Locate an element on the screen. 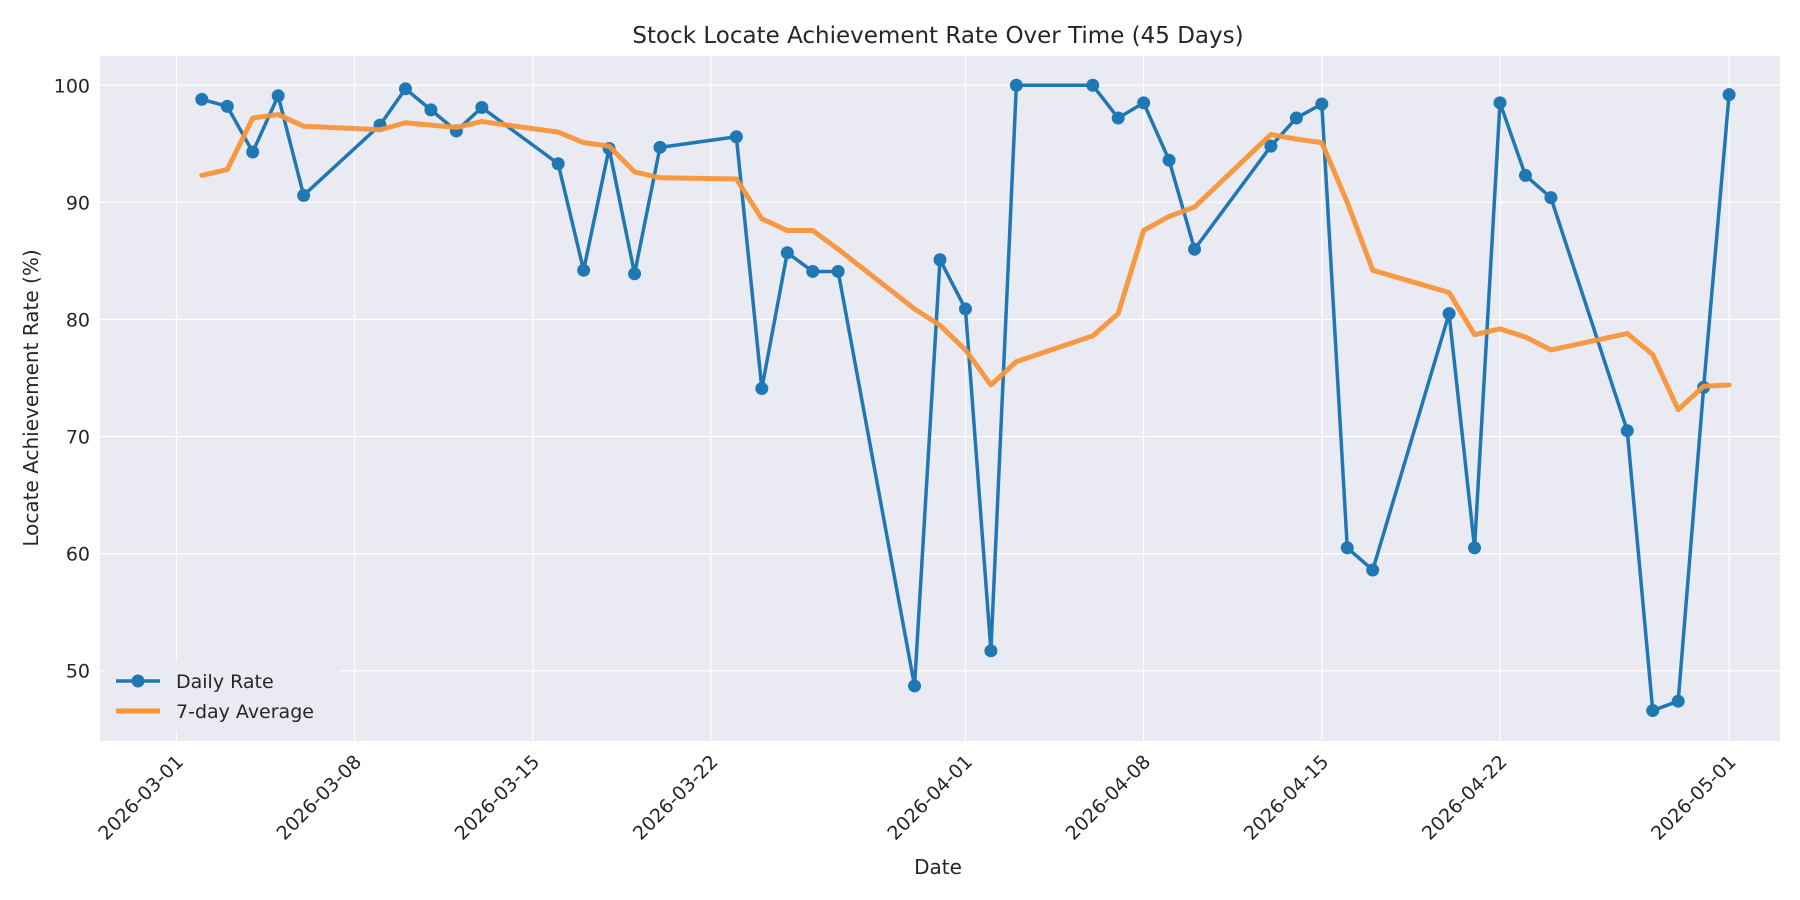  legend-marker-daily-rate is located at coordinates (138, 681).